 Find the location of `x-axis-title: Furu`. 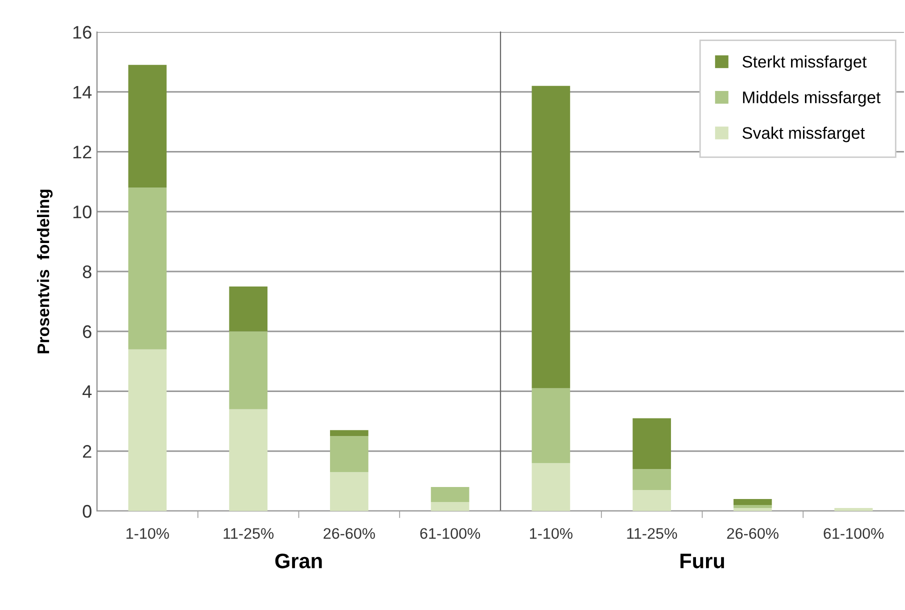

x-axis-title: Furu is located at coordinates (702, 561).